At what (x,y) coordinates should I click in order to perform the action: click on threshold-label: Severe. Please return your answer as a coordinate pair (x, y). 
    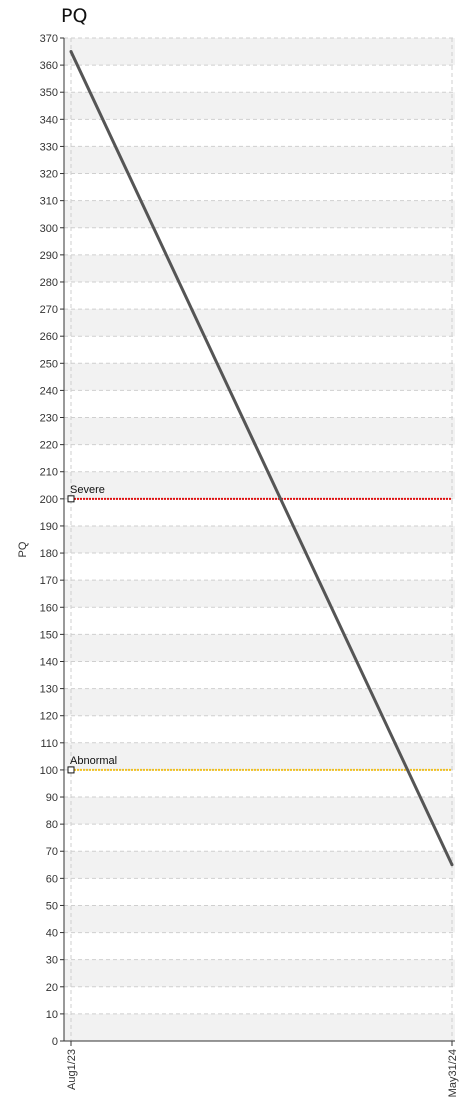
    Looking at the image, I should click on (87, 490).